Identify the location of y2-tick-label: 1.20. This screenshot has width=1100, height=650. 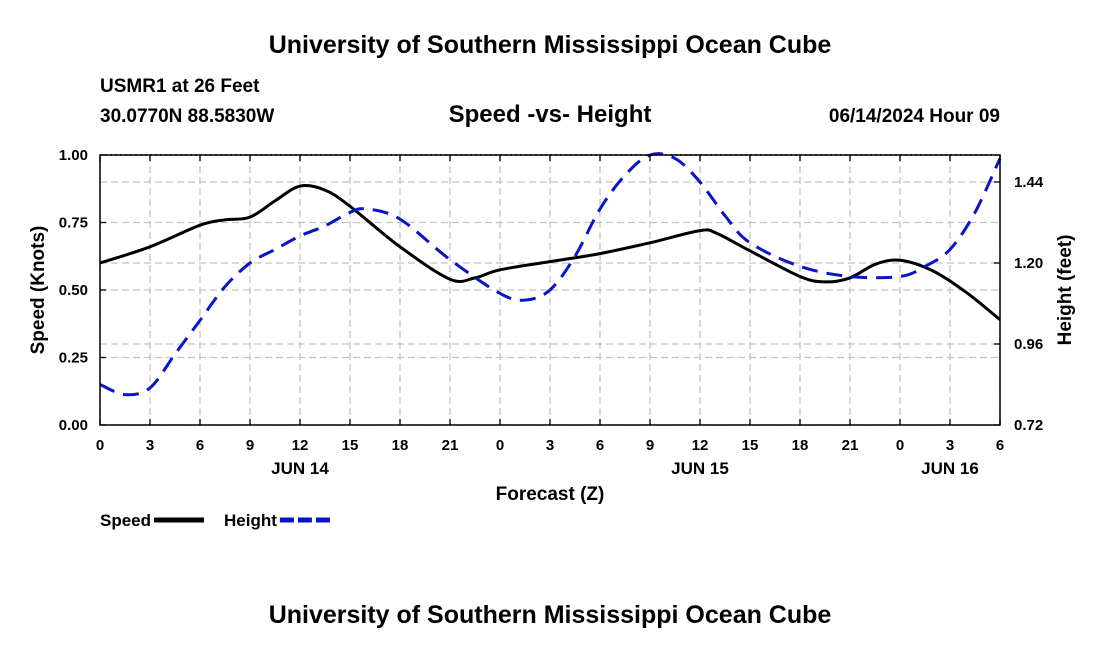
(1028, 263).